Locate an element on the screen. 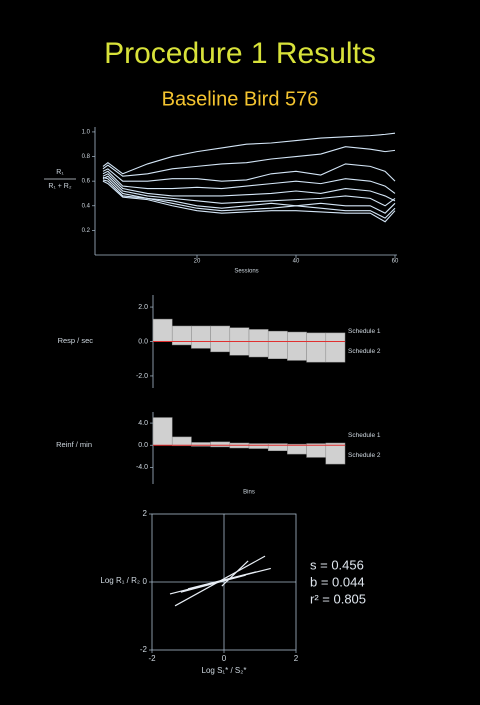 The image size is (480, 705). slide-title: Procedure 1 Results is located at coordinates (240, 53).